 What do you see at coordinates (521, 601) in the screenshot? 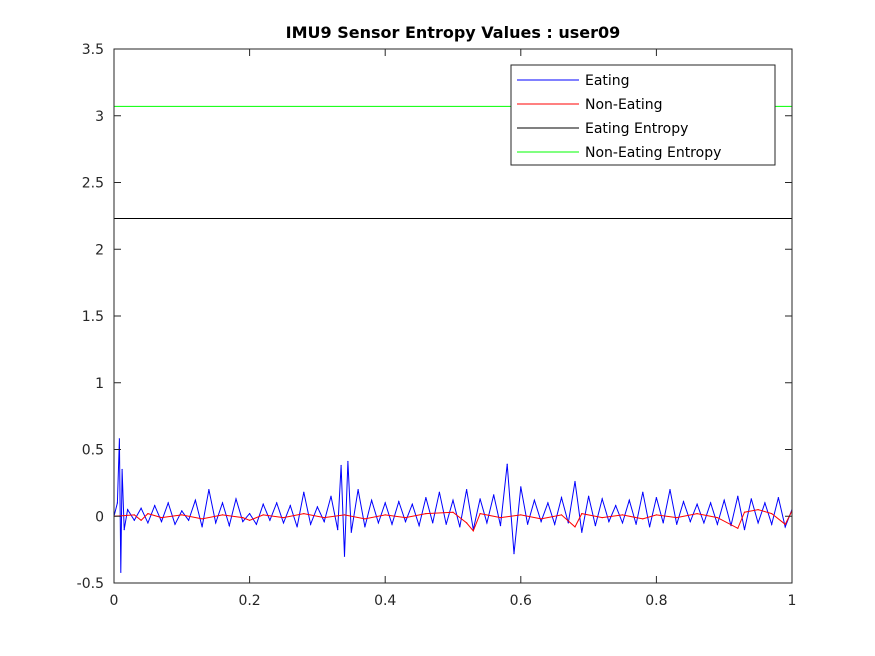
I see `x-tick-label: 0.6` at bounding box center [521, 601].